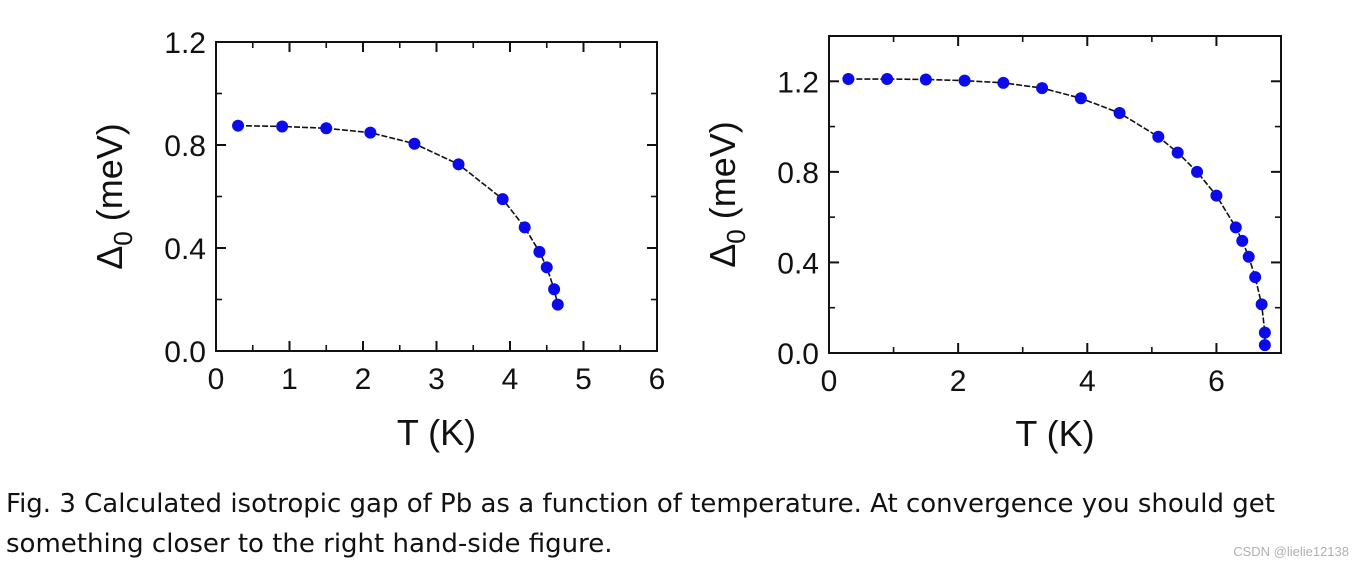 This screenshot has width=1361, height=569. I want to click on x-tick-label: 5, so click(583, 379).